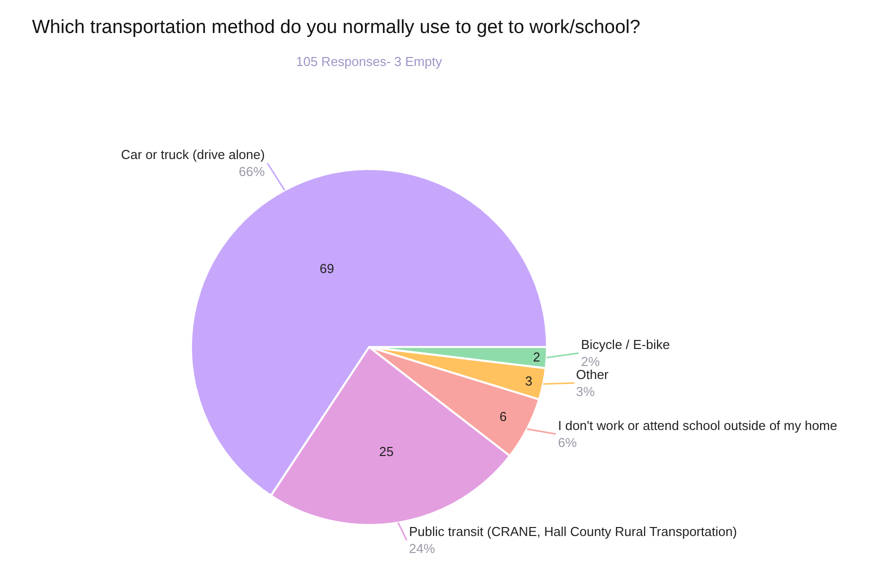 This screenshot has height=580, width=895. Describe the element at coordinates (386, 452) in the screenshot. I see `data-label: 25` at that location.